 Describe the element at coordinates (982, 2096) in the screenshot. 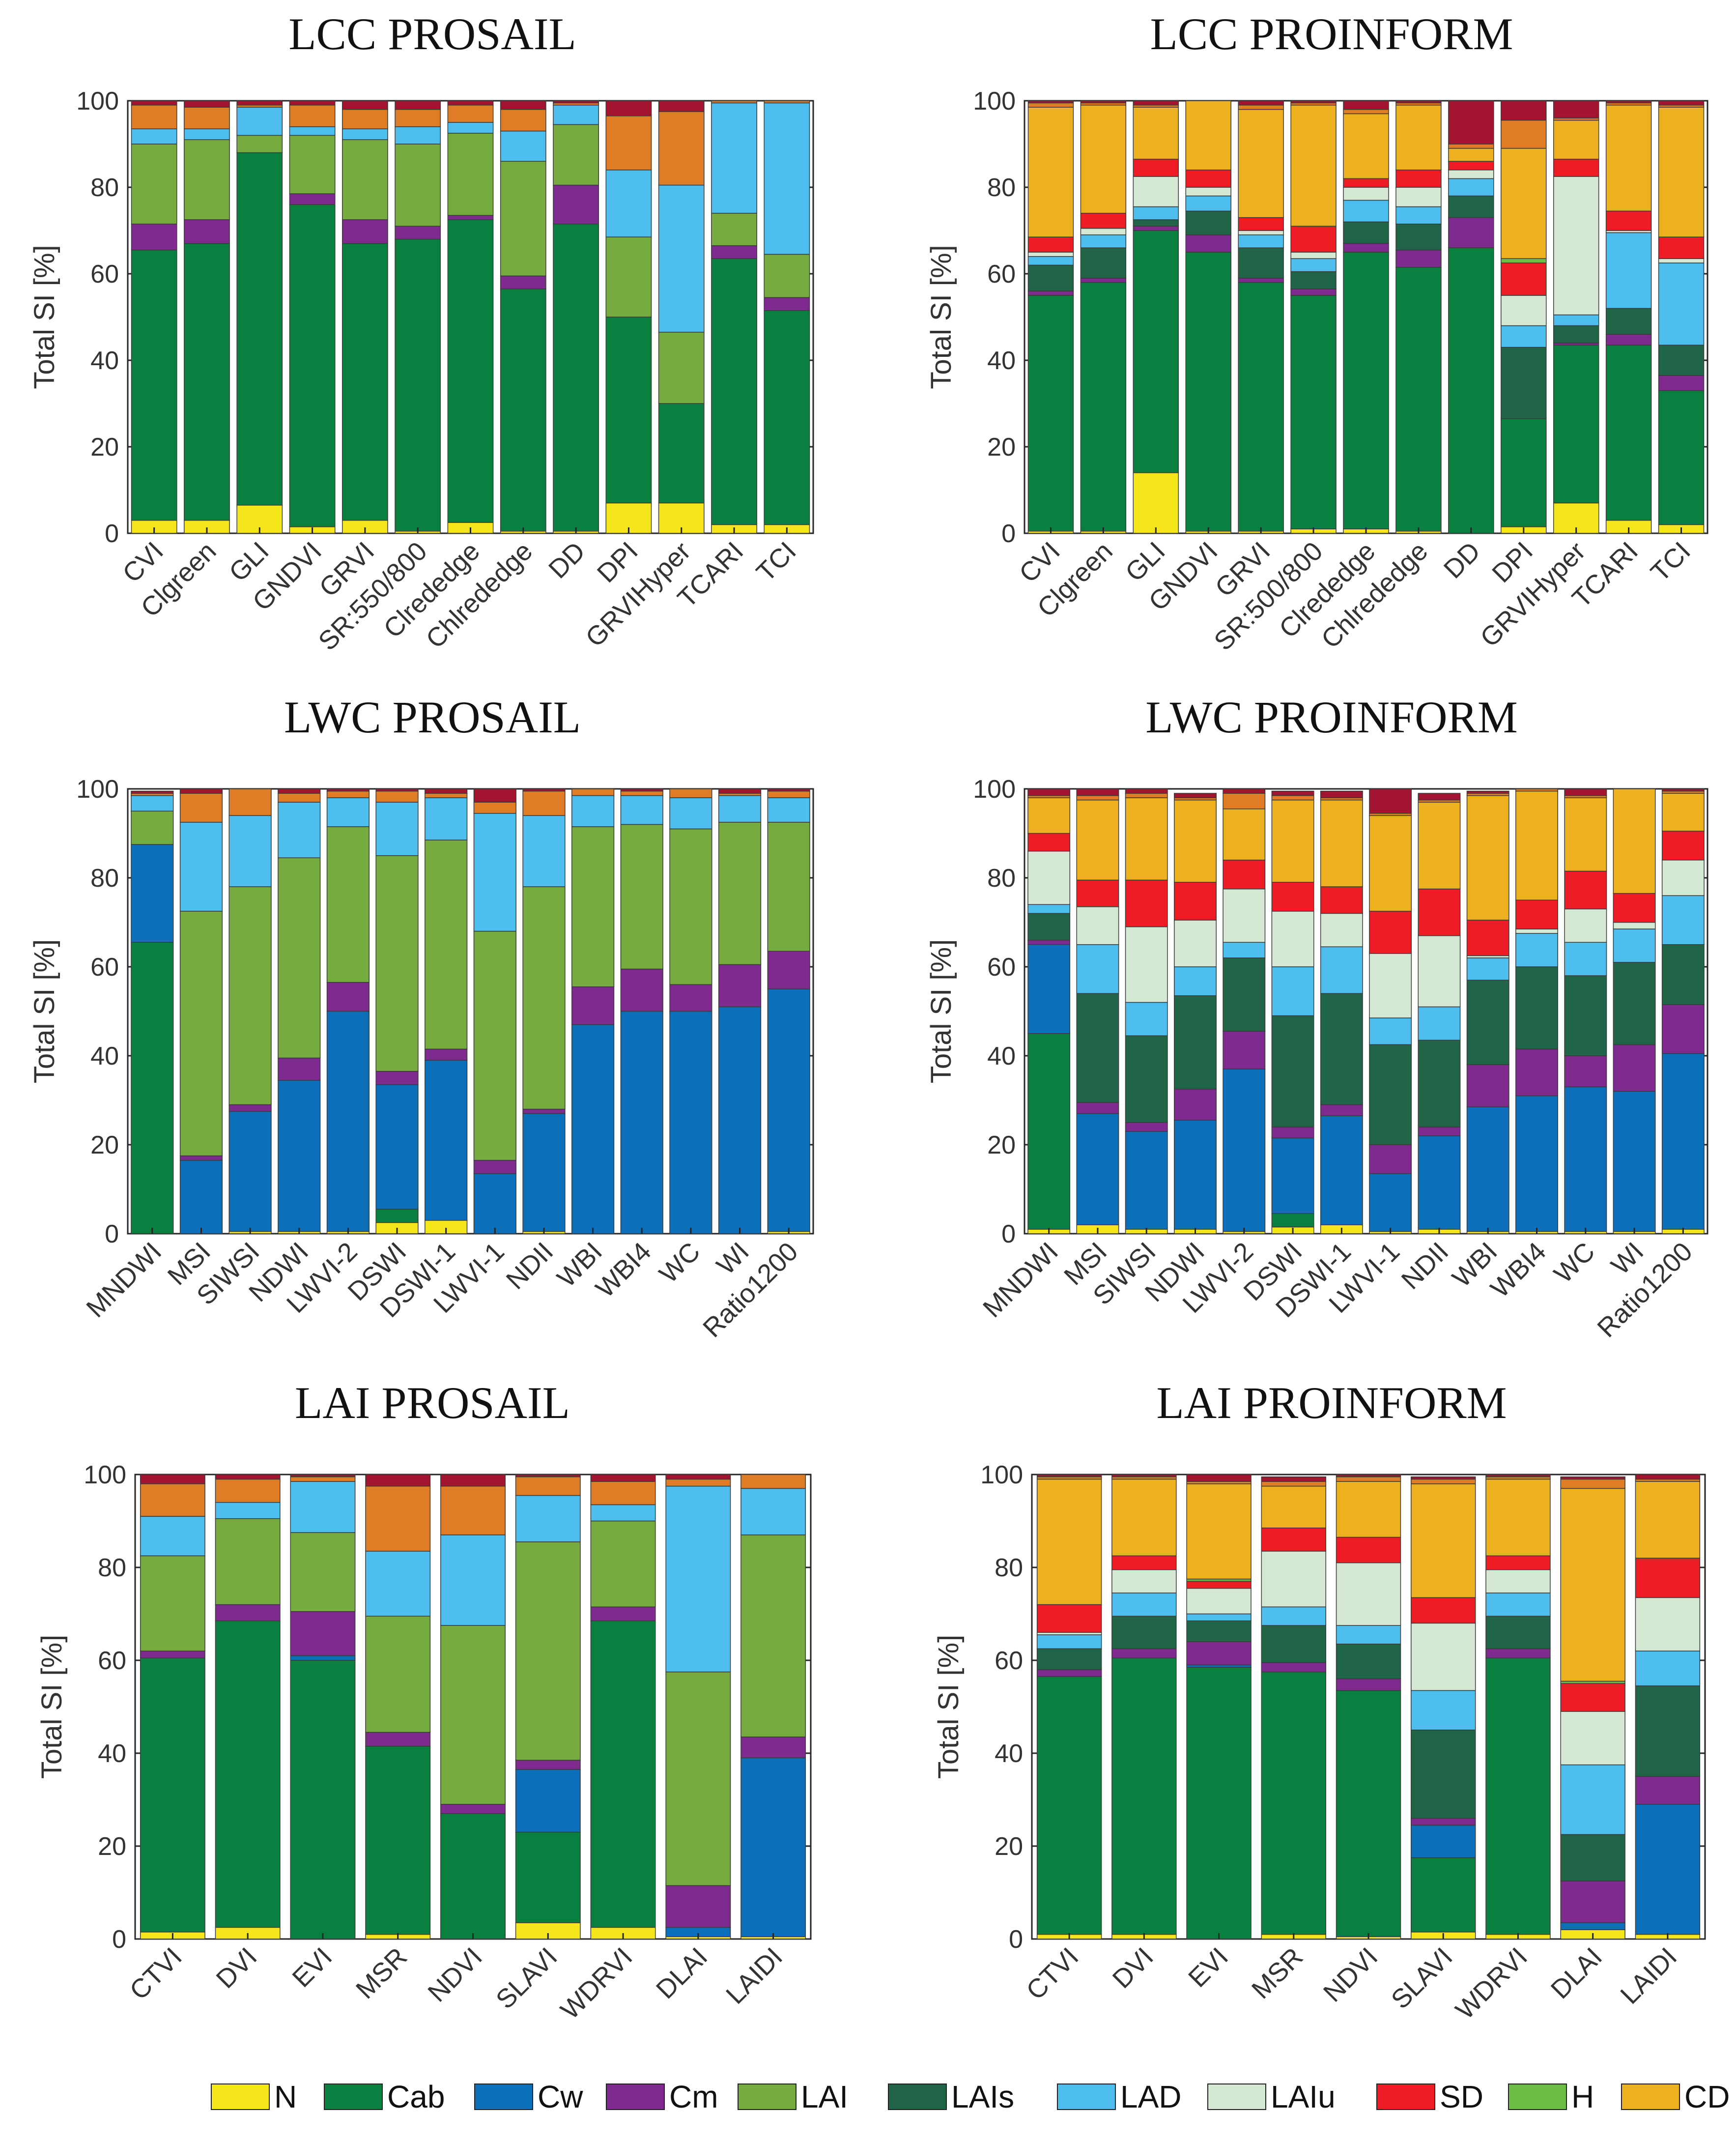

I see `legend-label: LAIs` at that location.